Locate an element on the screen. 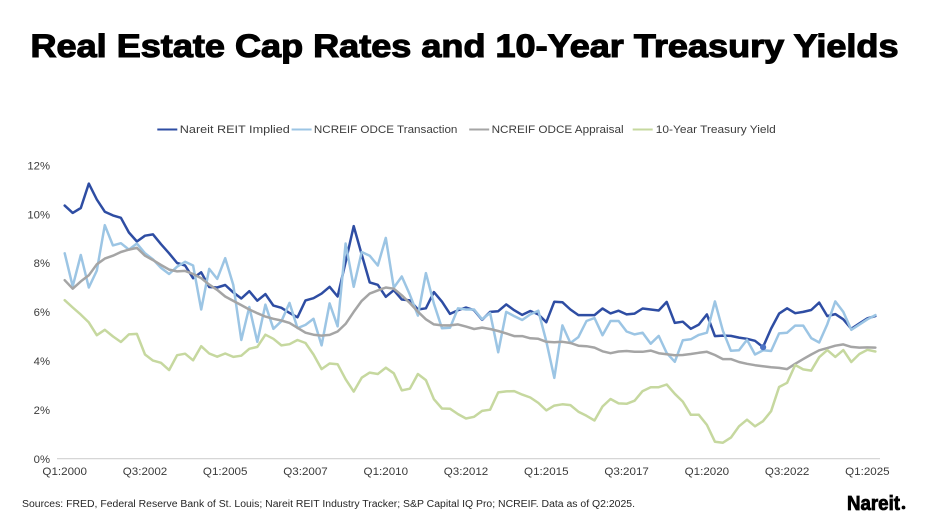  svg-text: 4% is located at coordinates (42, 362).